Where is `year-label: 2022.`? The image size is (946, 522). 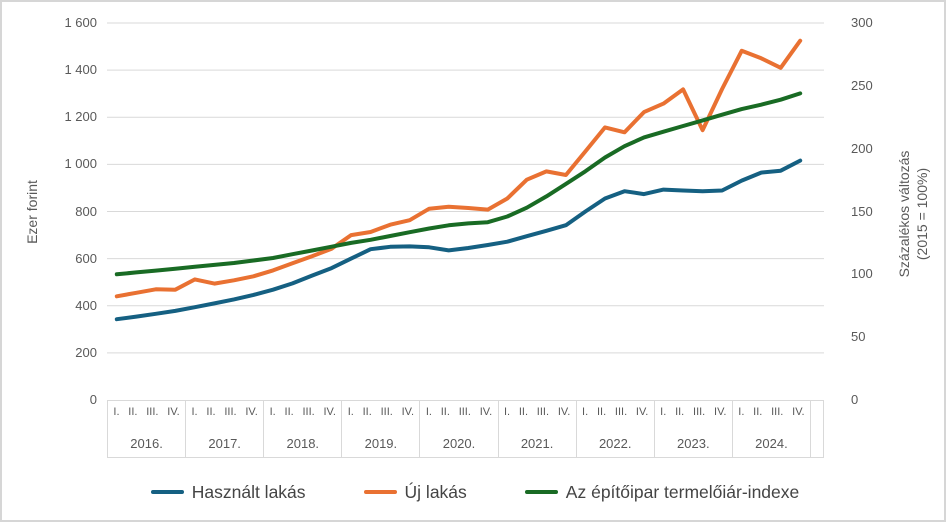
year-label: 2022. is located at coordinates (615, 443).